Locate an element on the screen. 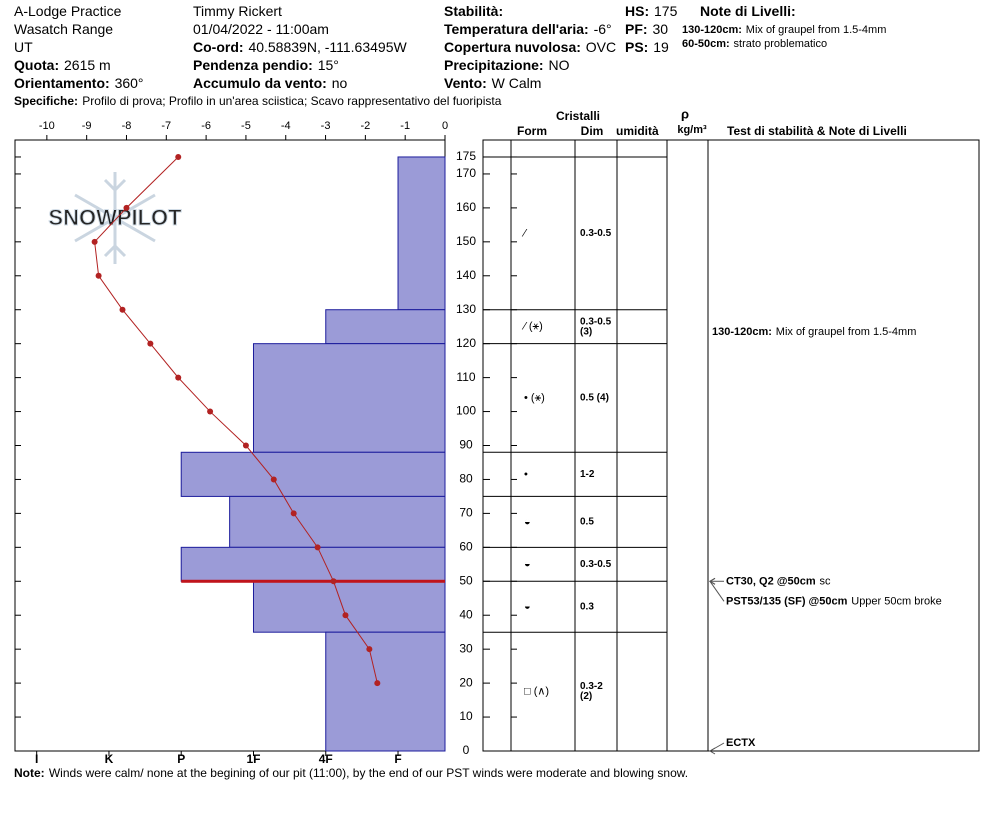 The height and width of the screenshot is (840, 994). layer-note-part: strato problematico is located at coordinates (781, 44).